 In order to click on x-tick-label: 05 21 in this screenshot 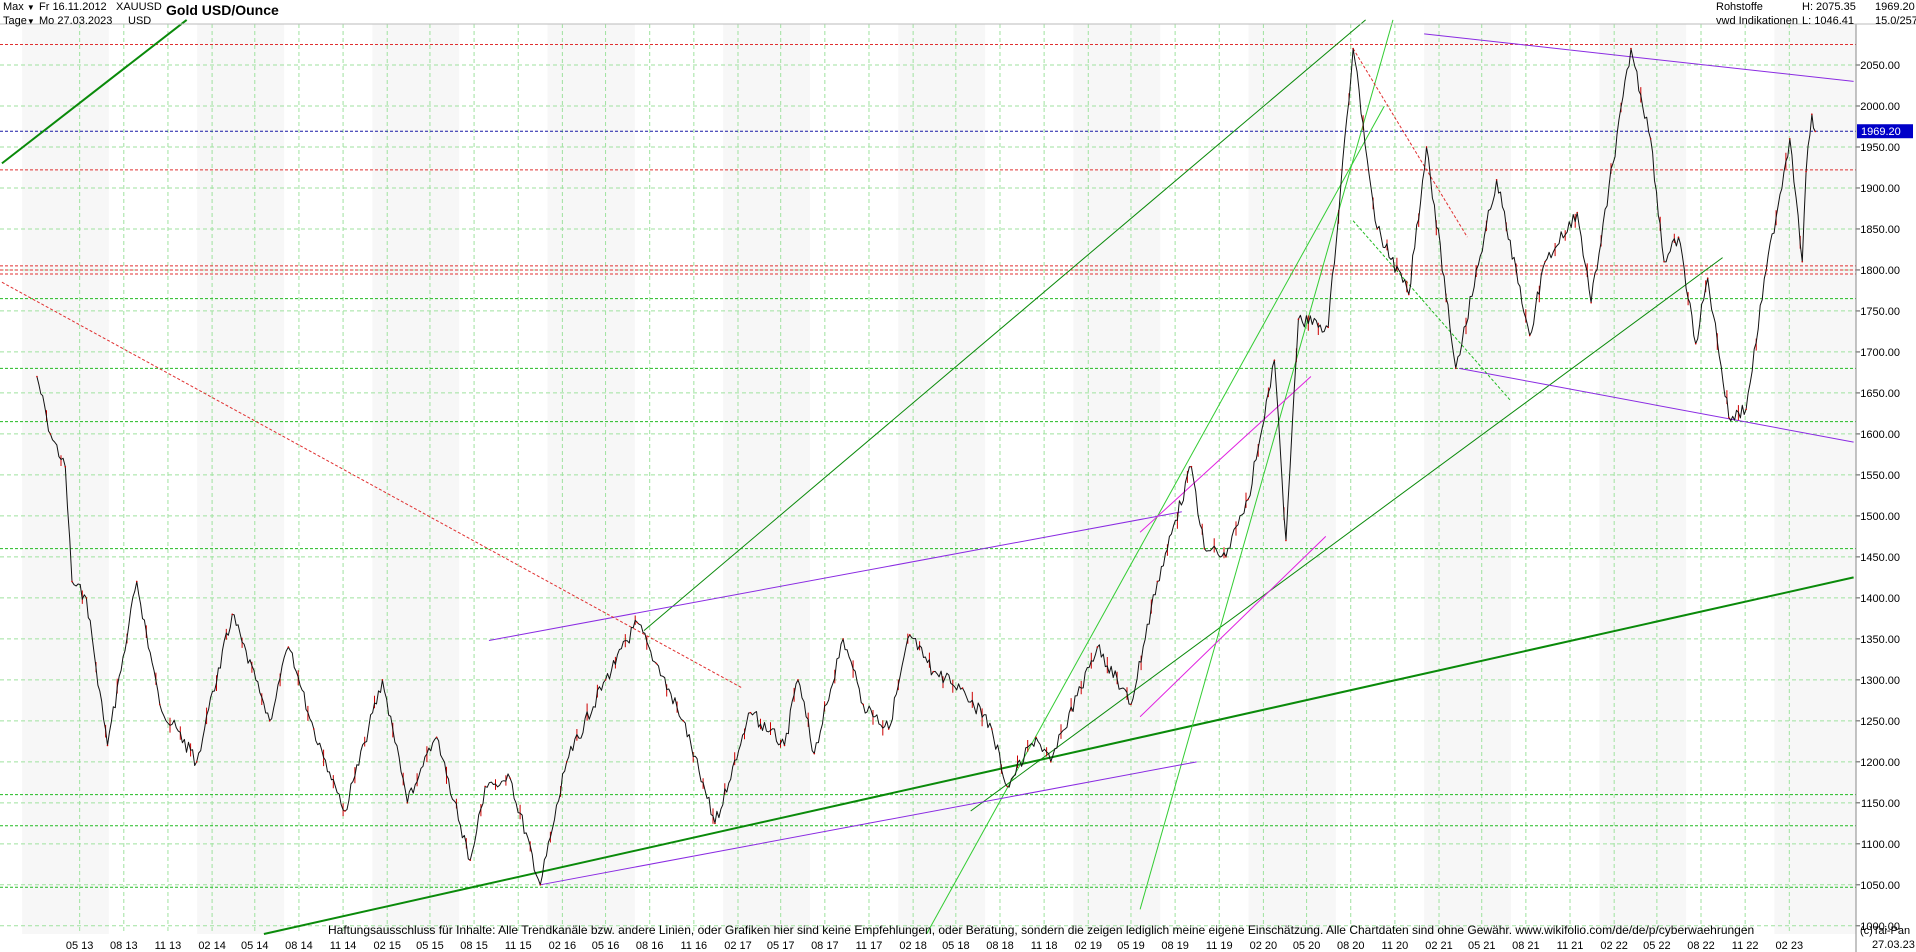, I will do `click(1482, 946)`.